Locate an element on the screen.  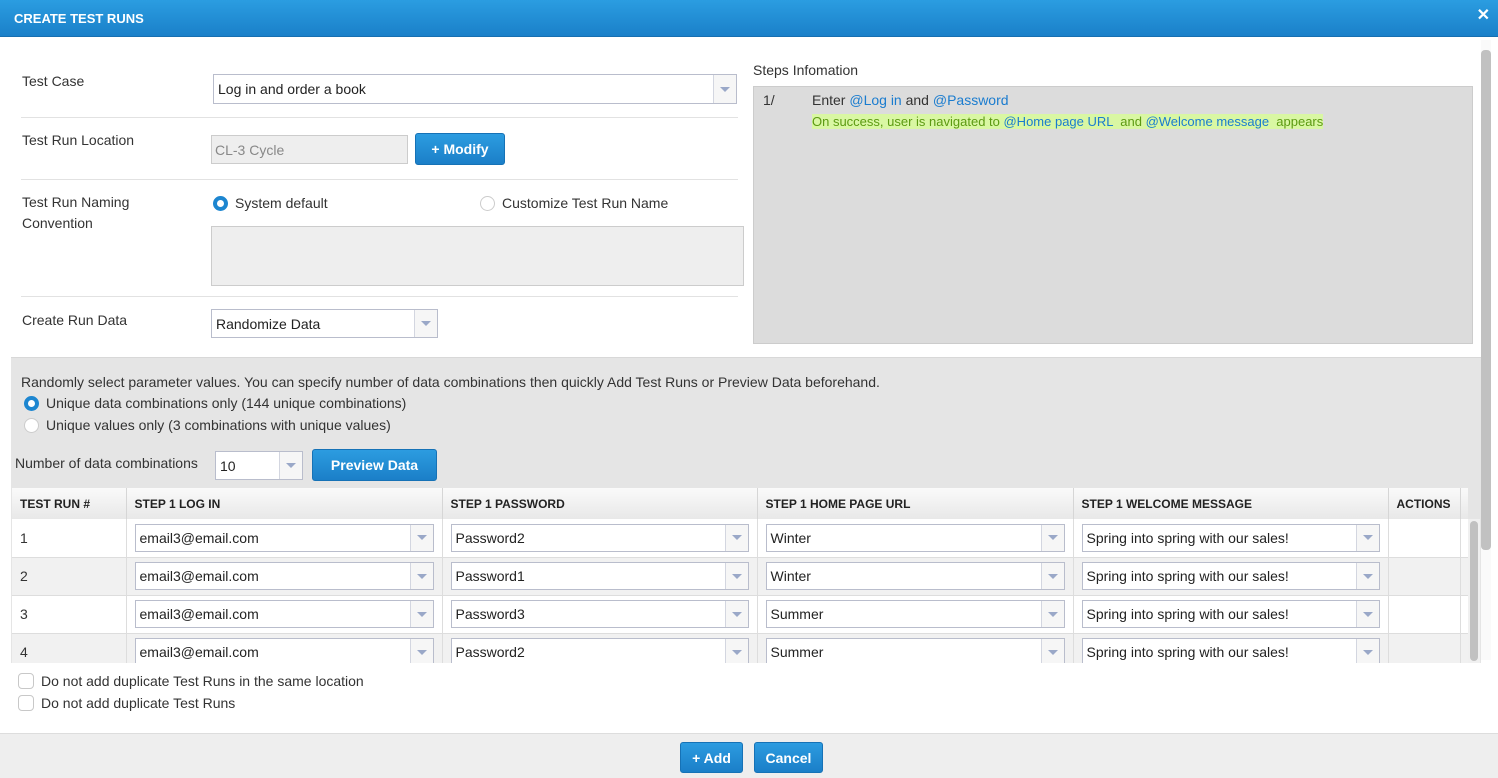
table-cell: Winter is located at coordinates (915, 538).